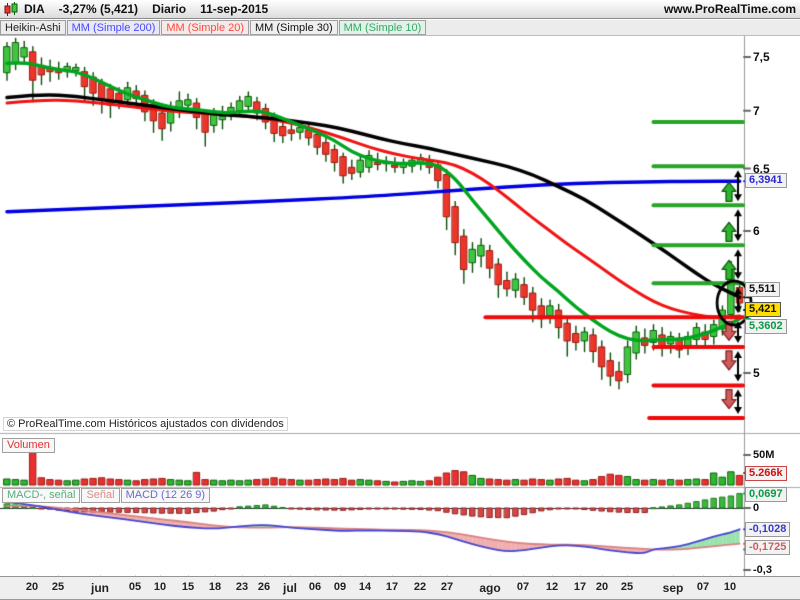 The width and height of the screenshot is (800, 600). I want to click on x-axis-day-label: 12, so click(552, 587).